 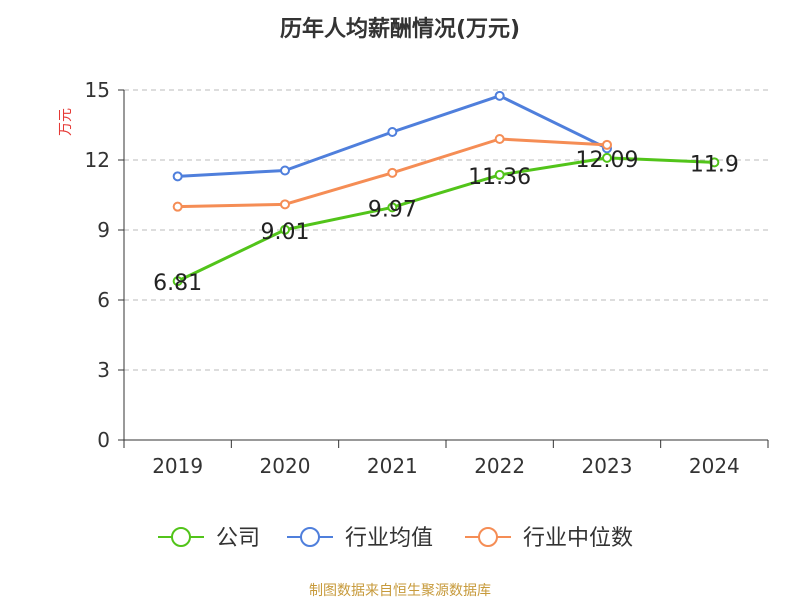 I want to click on x-tick-label: 2022, so click(x=499, y=466).